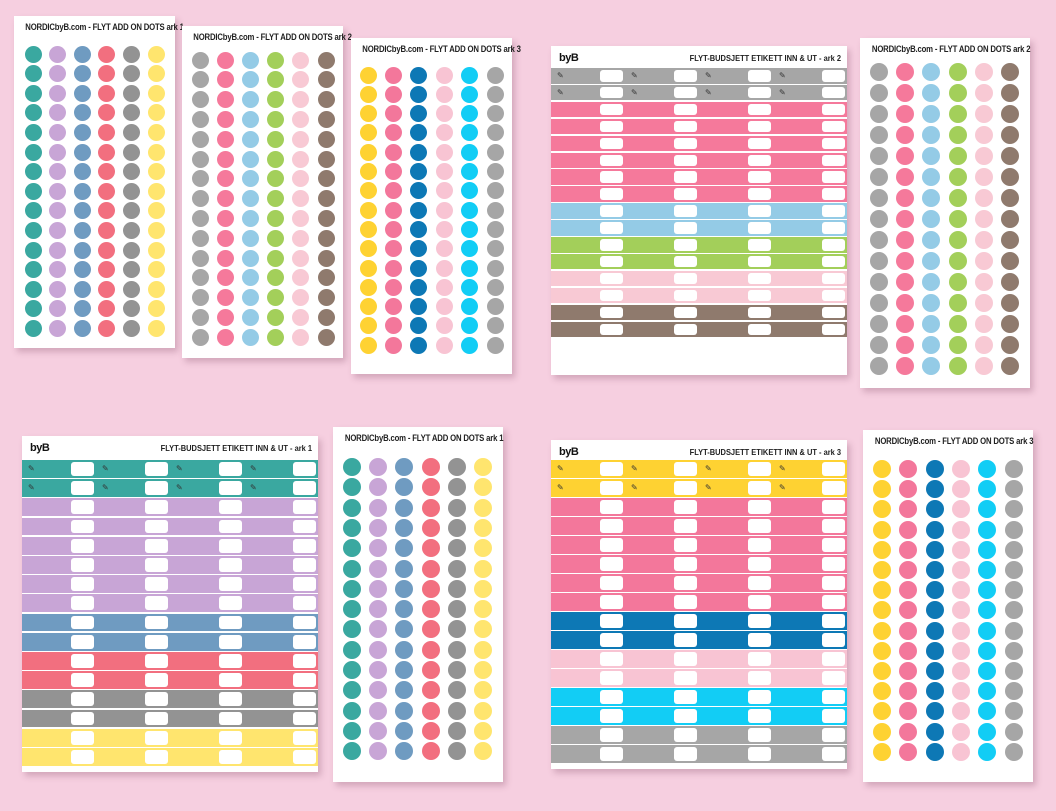 This screenshot has width=1056, height=811. Describe the element at coordinates (170, 488) in the screenshot. I see `label-strip: ✎ ✎ ✎ ✎` at that location.